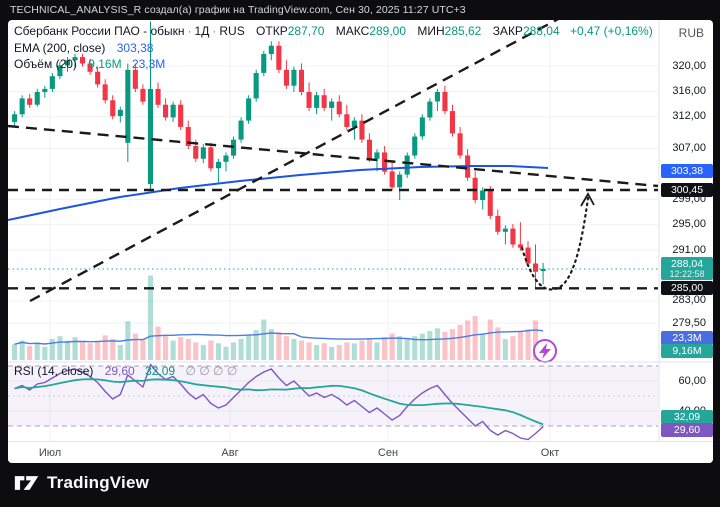 Image resolution: width=720 pixels, height=507 pixels. Describe the element at coordinates (431, 31) in the screenshot. I see `low-label: МИН` at that location.